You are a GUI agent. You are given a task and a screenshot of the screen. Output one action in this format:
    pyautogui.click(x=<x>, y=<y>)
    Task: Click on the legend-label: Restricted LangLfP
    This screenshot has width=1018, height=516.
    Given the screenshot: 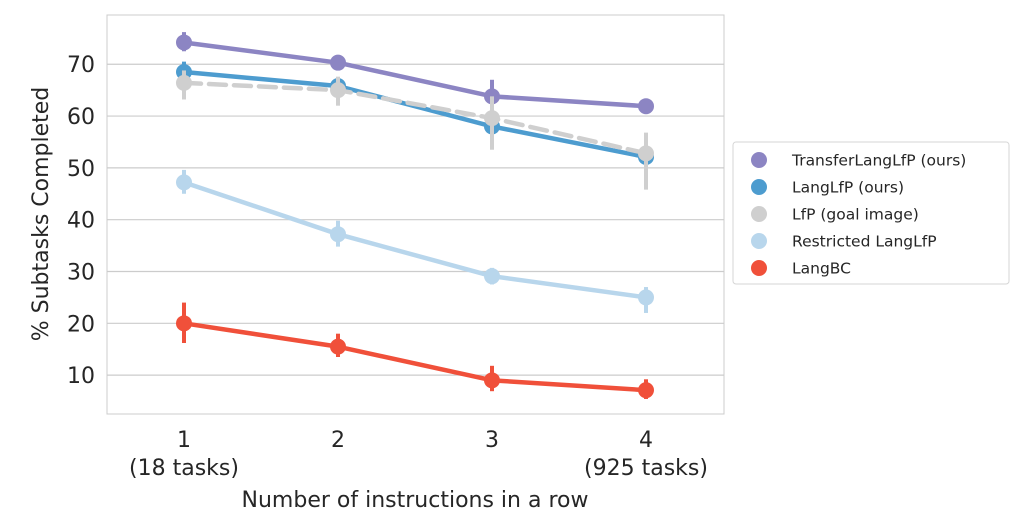 What is the action you would take?
    pyautogui.click(x=864, y=242)
    